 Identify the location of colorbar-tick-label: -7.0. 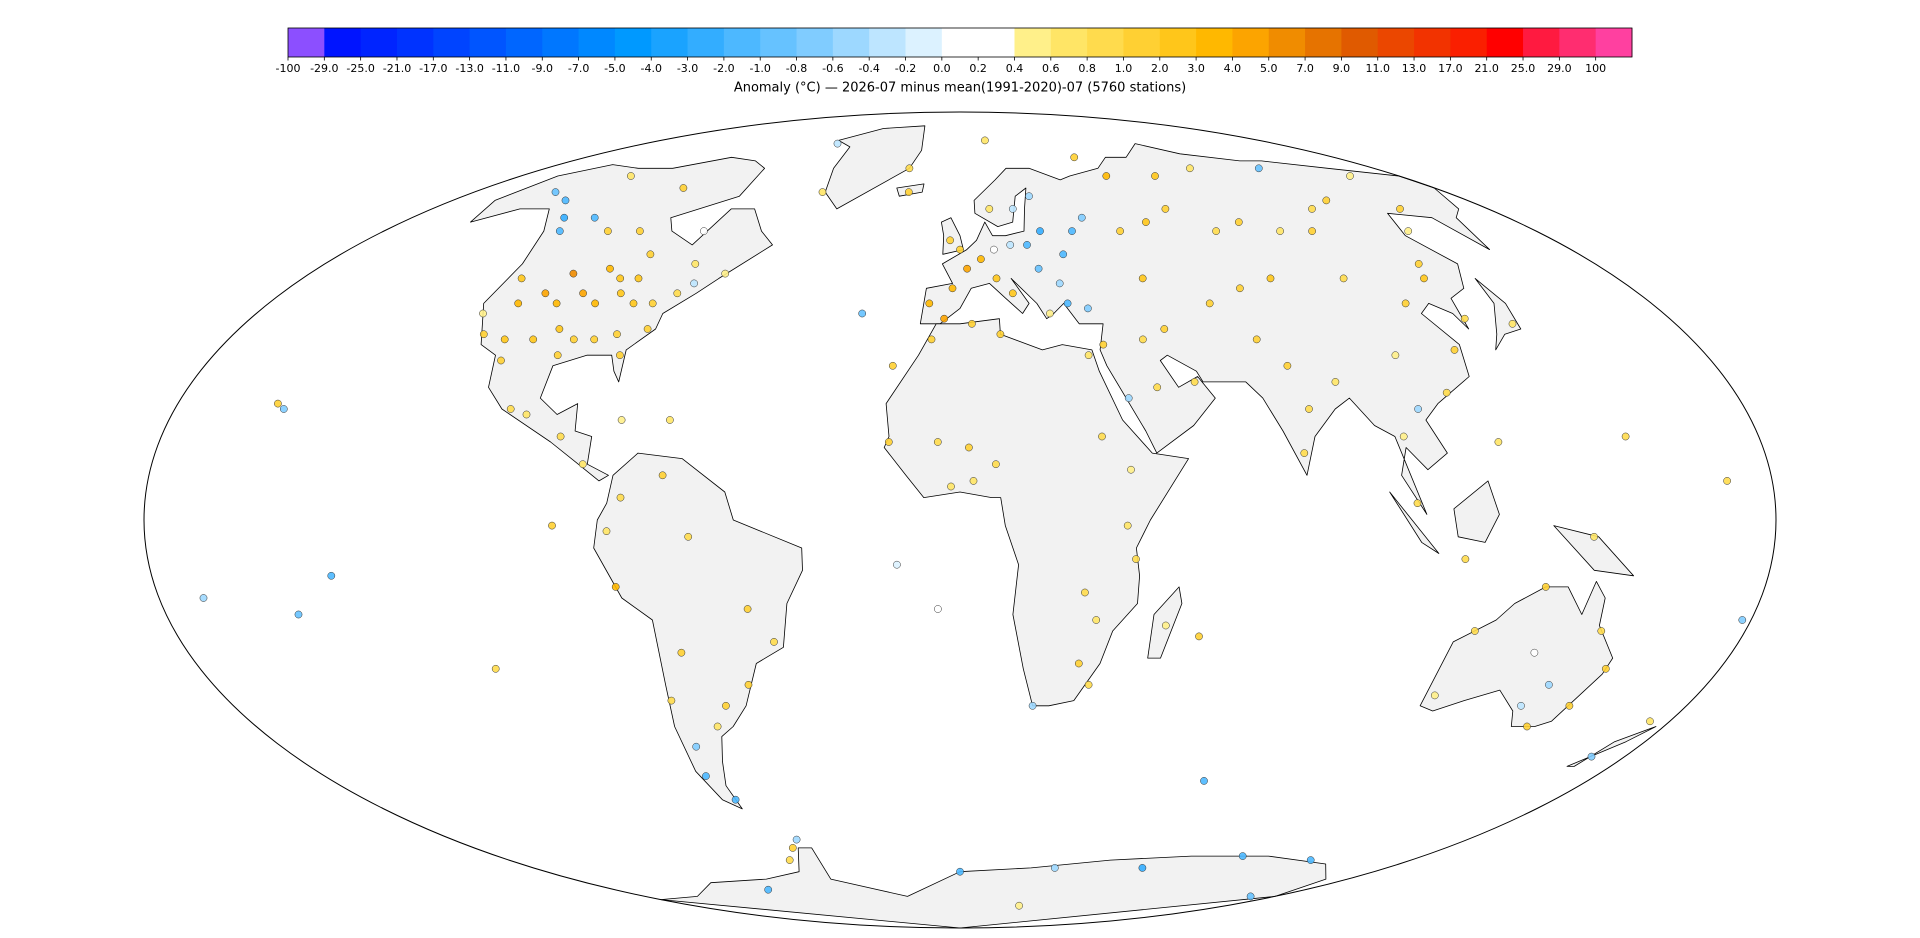
(578, 68).